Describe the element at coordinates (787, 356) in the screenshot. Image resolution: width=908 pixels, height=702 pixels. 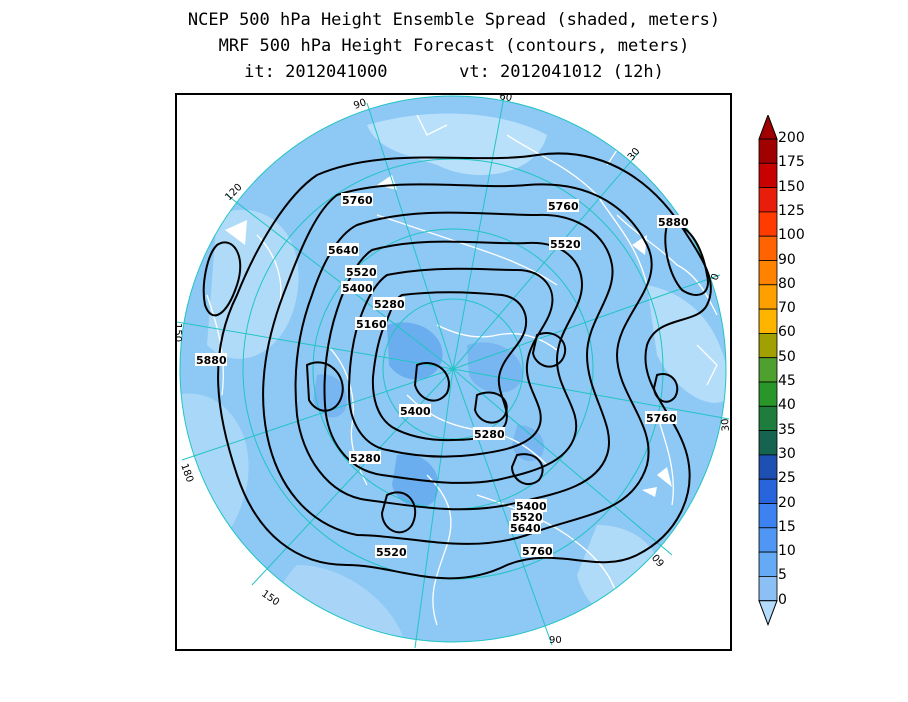
I see `colorbar-label: 50` at that location.